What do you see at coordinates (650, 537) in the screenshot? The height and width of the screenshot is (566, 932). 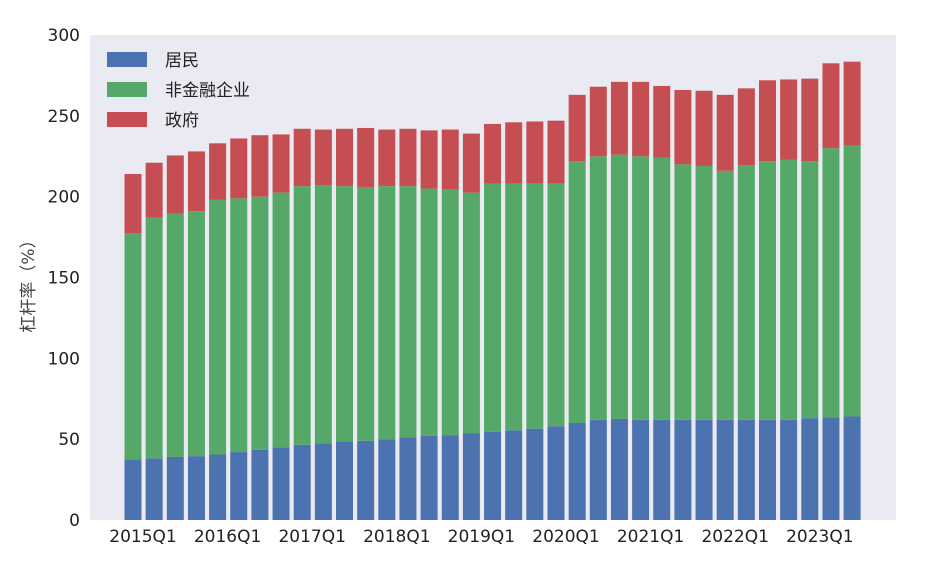 I see `x-tick-label: 2021Q1` at bounding box center [650, 537].